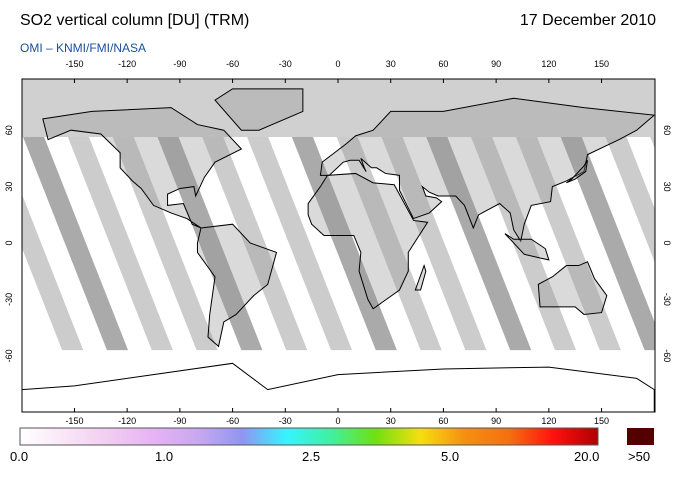 Image resolution: width=676 pixels, height=480 pixels. Describe the element at coordinates (640, 436) in the screenshot. I see `colorbar-overflow-box` at that location.